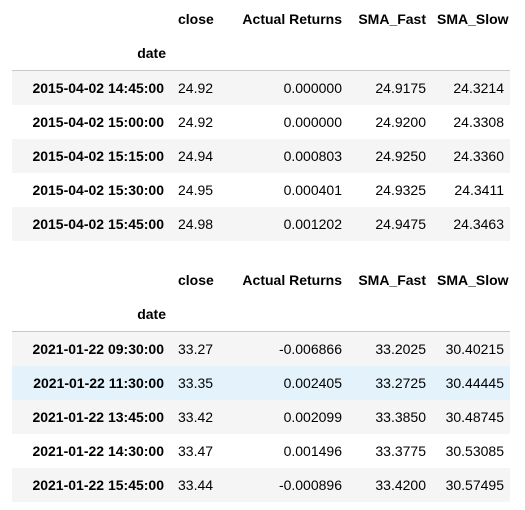 The width and height of the screenshot is (525, 510). I want to click on cell-close: 24.98, so click(196, 224).